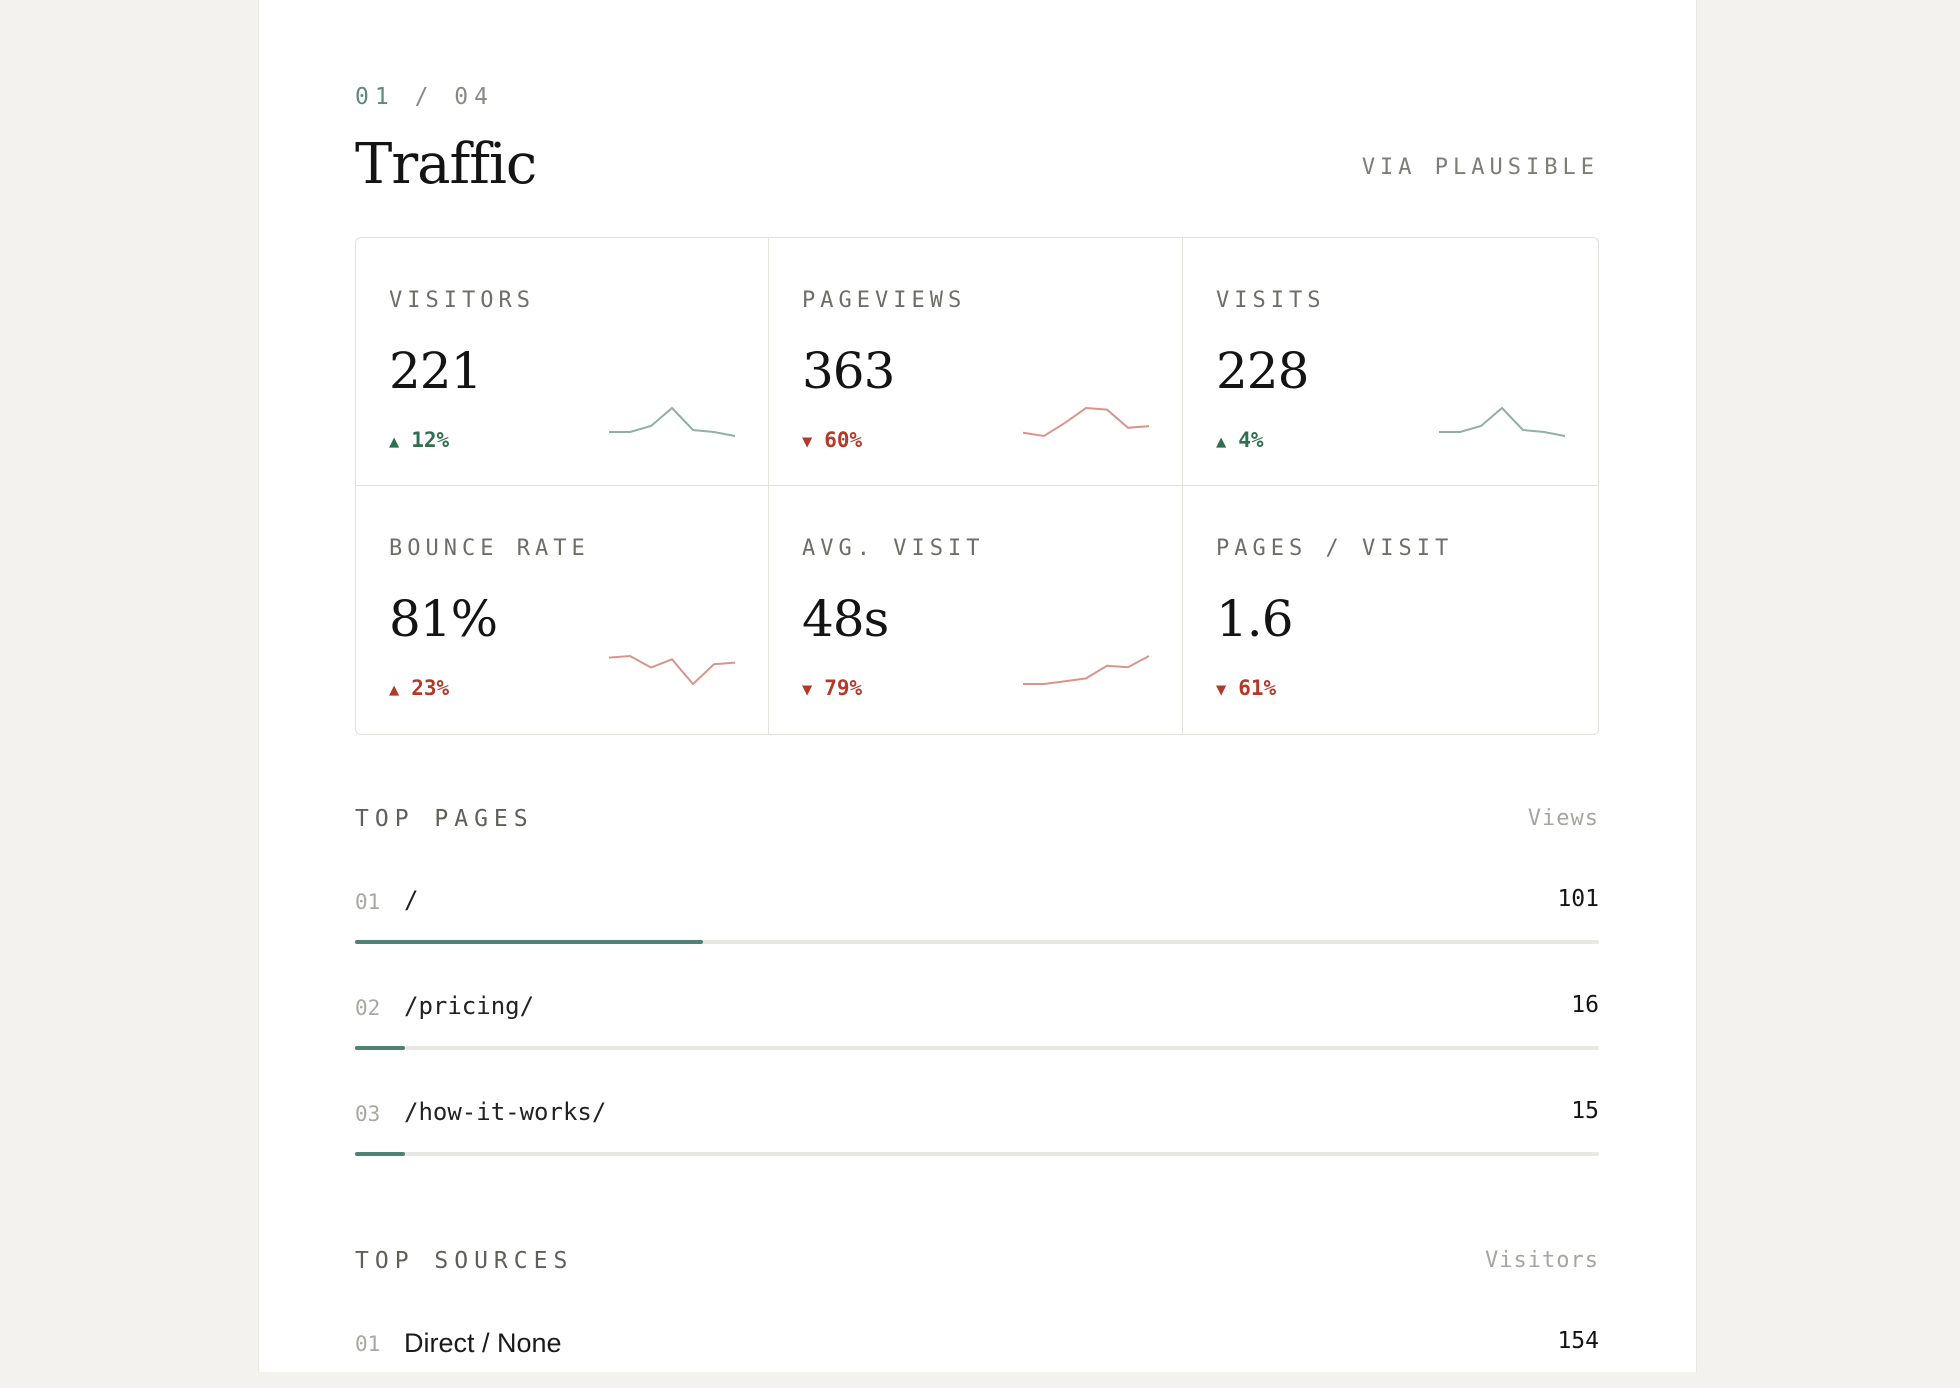 This screenshot has height=1388, width=1960. Describe the element at coordinates (444, 819) in the screenshot. I see `top-pages-title: TOP PAGES` at that location.